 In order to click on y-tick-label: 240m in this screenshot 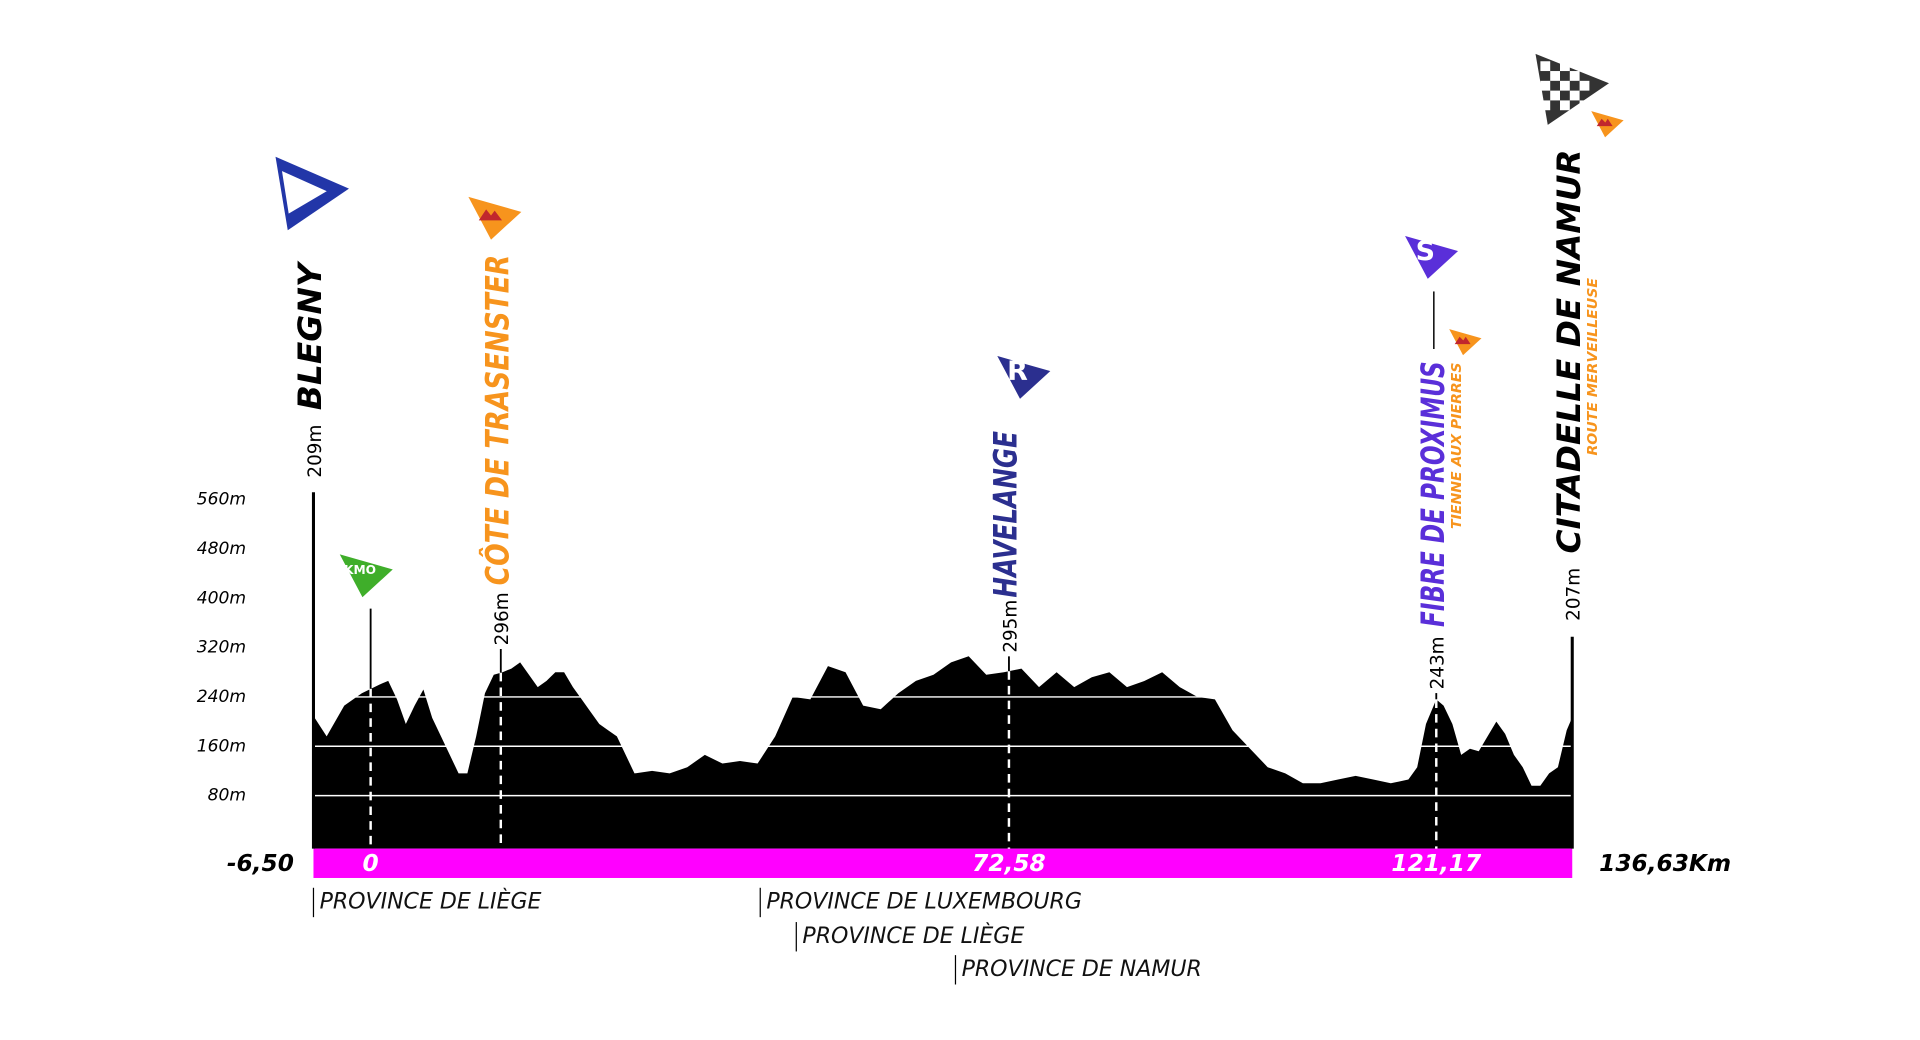, I will do `click(221, 697)`.